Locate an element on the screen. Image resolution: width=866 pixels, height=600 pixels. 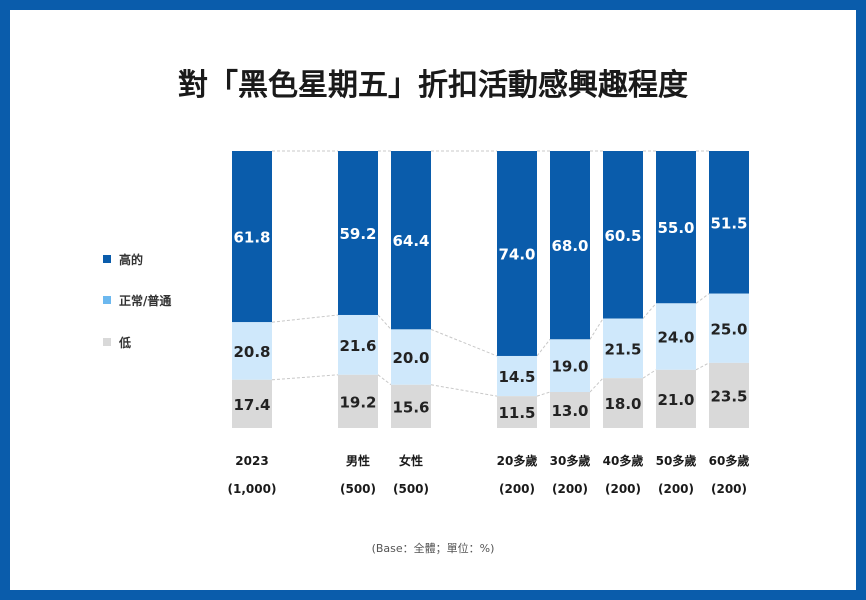
legend: 高的 正常/普通 低 is located at coordinates (137, 301).